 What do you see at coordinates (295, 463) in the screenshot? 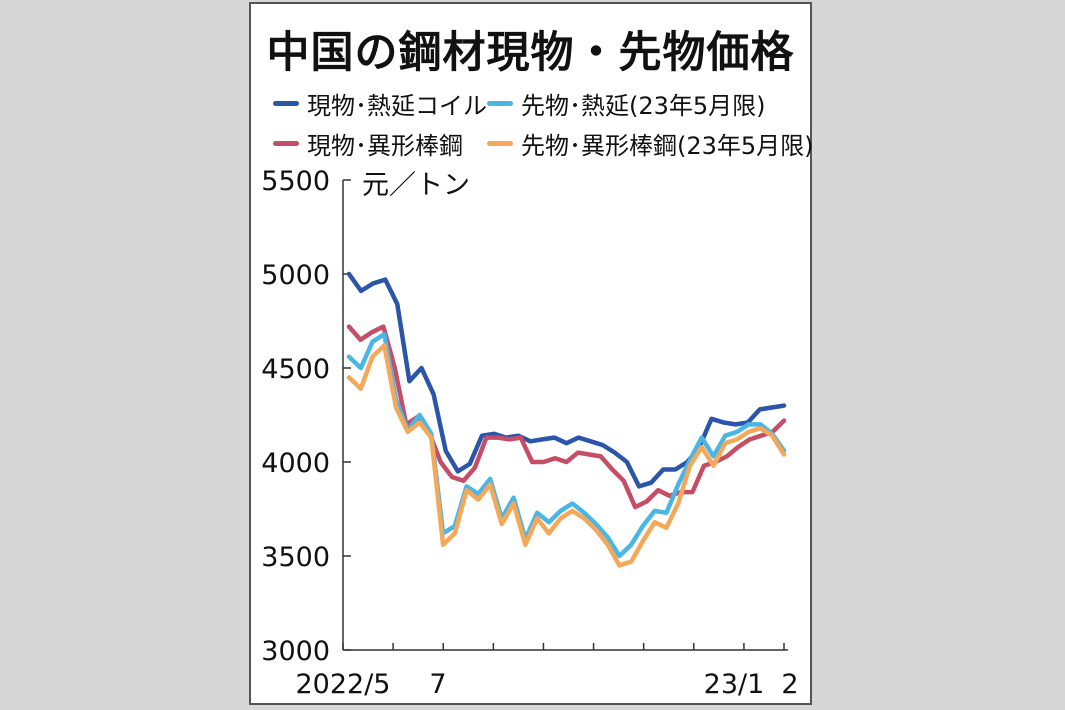
I see `y-tick-label-3: 4000` at bounding box center [295, 463].